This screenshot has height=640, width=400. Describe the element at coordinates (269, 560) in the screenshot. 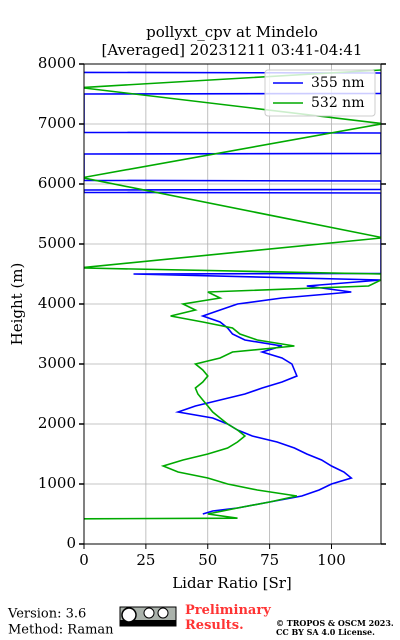

I see `x-tick-label: 75` at that location.